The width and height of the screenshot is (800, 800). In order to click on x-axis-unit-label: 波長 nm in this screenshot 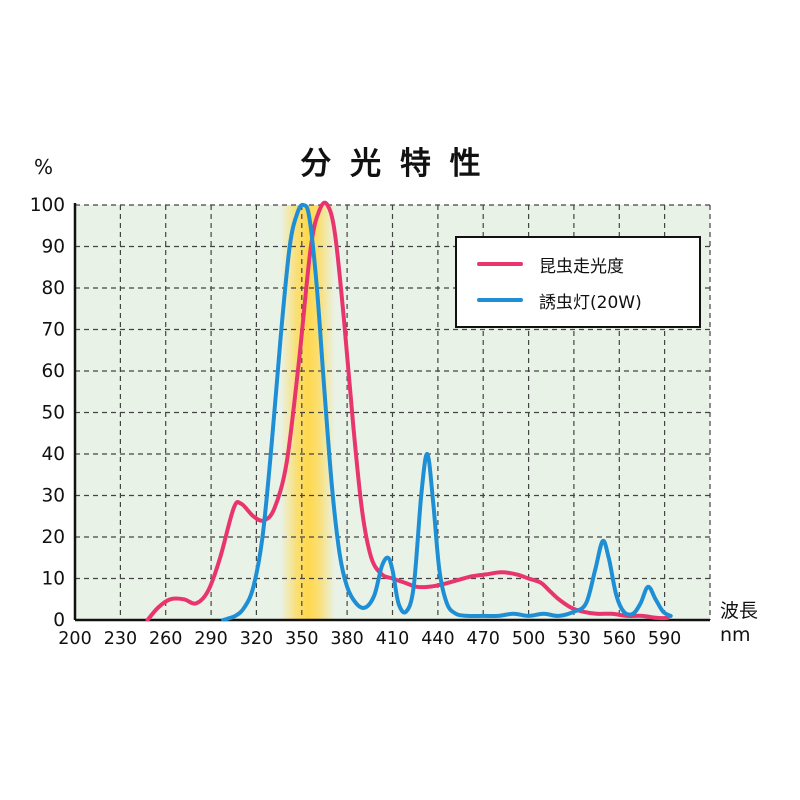, I will do `click(739, 624)`.